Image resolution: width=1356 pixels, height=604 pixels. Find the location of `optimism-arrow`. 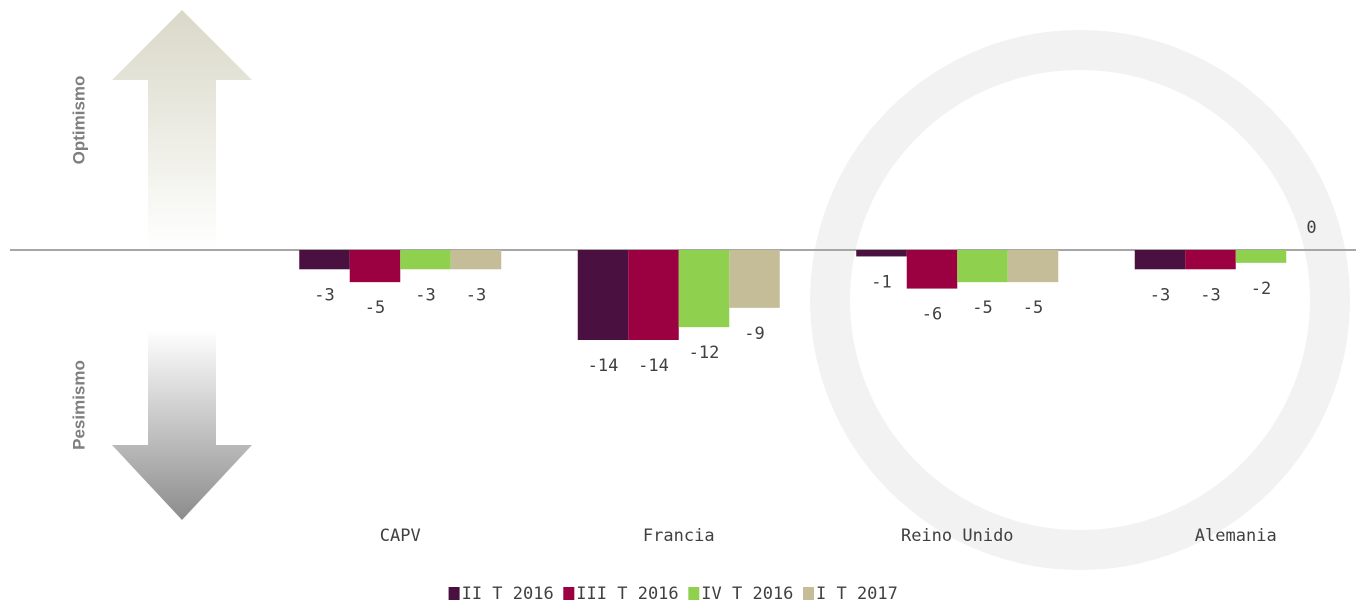

optimism-arrow is located at coordinates (182, 130).